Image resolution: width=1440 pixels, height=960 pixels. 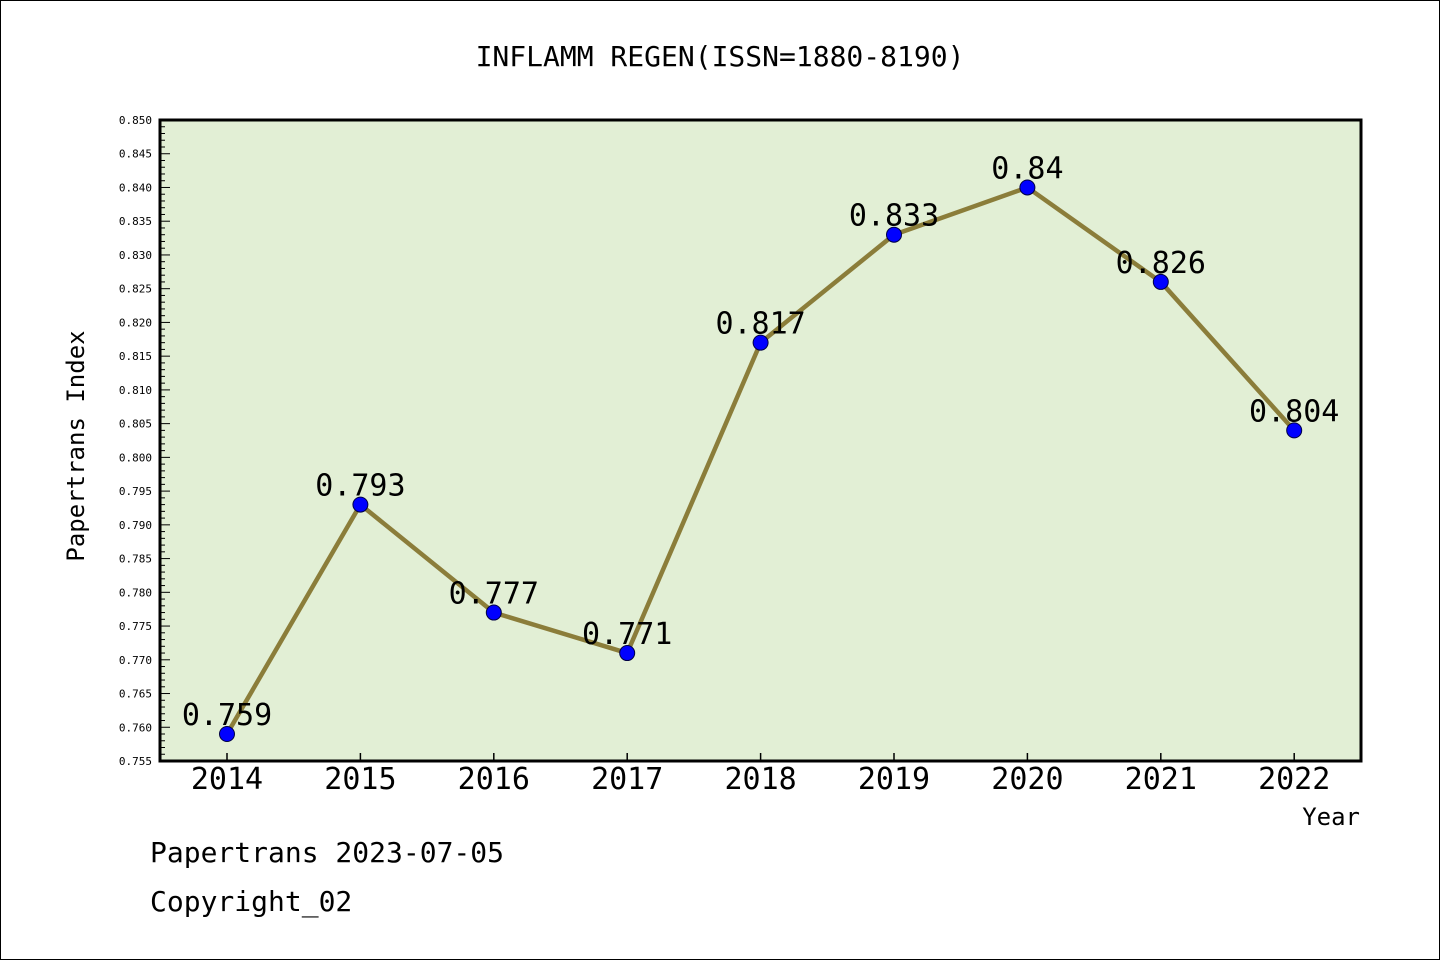 What do you see at coordinates (1027, 779) in the screenshot?
I see `x-tick-label: 2020` at bounding box center [1027, 779].